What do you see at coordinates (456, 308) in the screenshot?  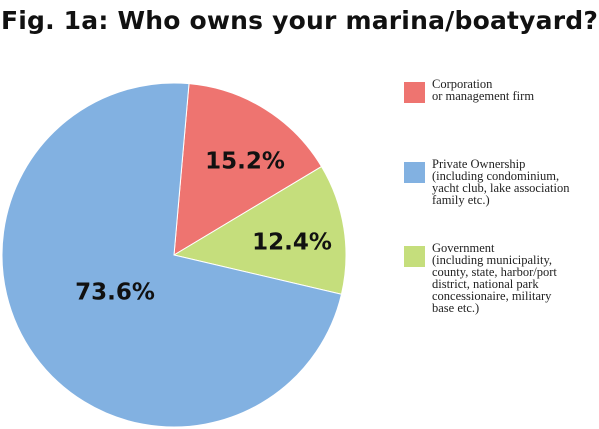 I see `legend-label-line: base etc.)` at bounding box center [456, 308].